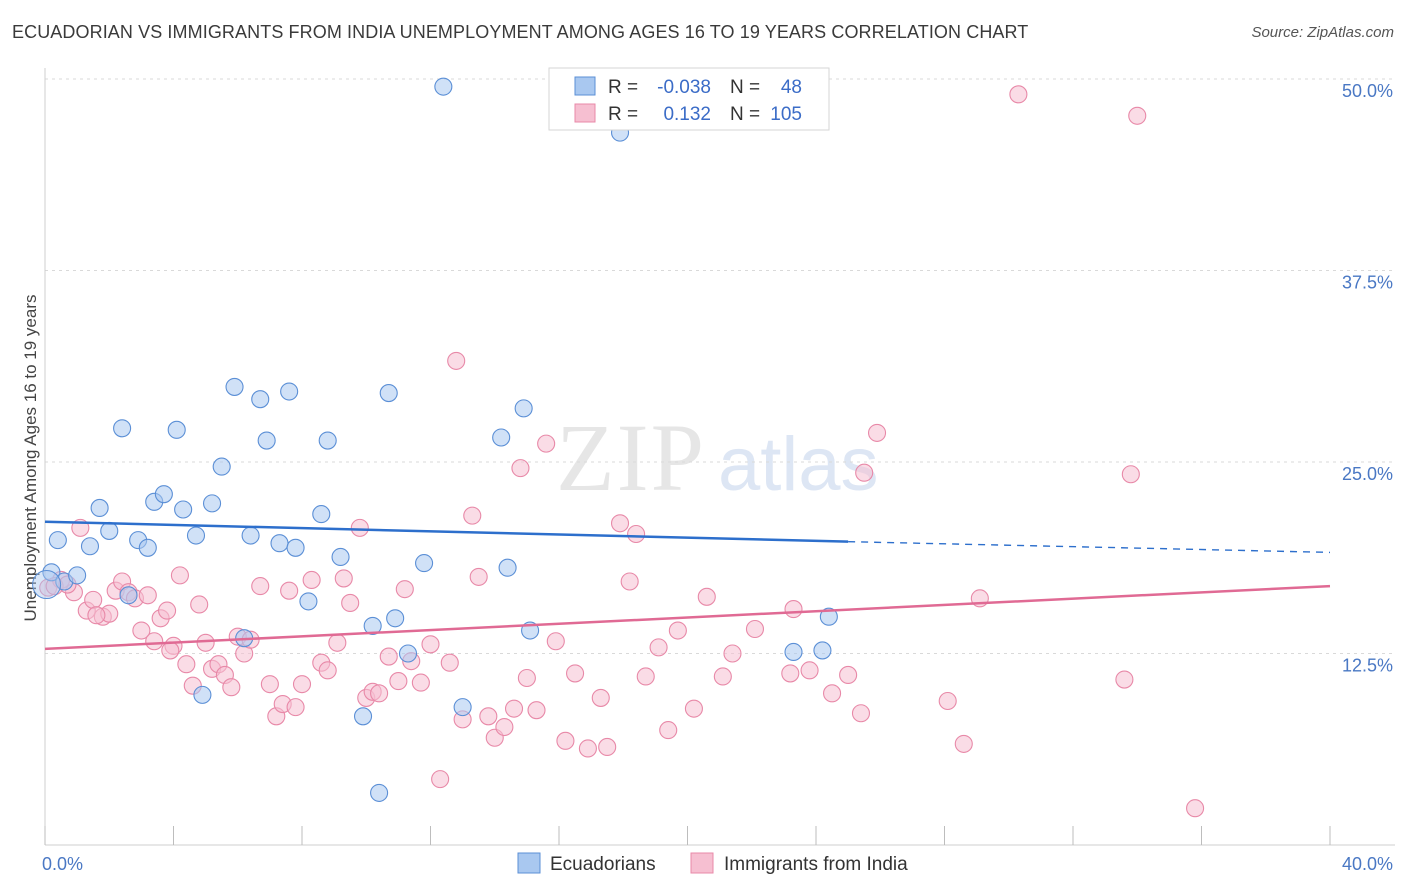 The image size is (1406, 892). I want to click on y-tick-label: 25.0%, so click(1367, 474).